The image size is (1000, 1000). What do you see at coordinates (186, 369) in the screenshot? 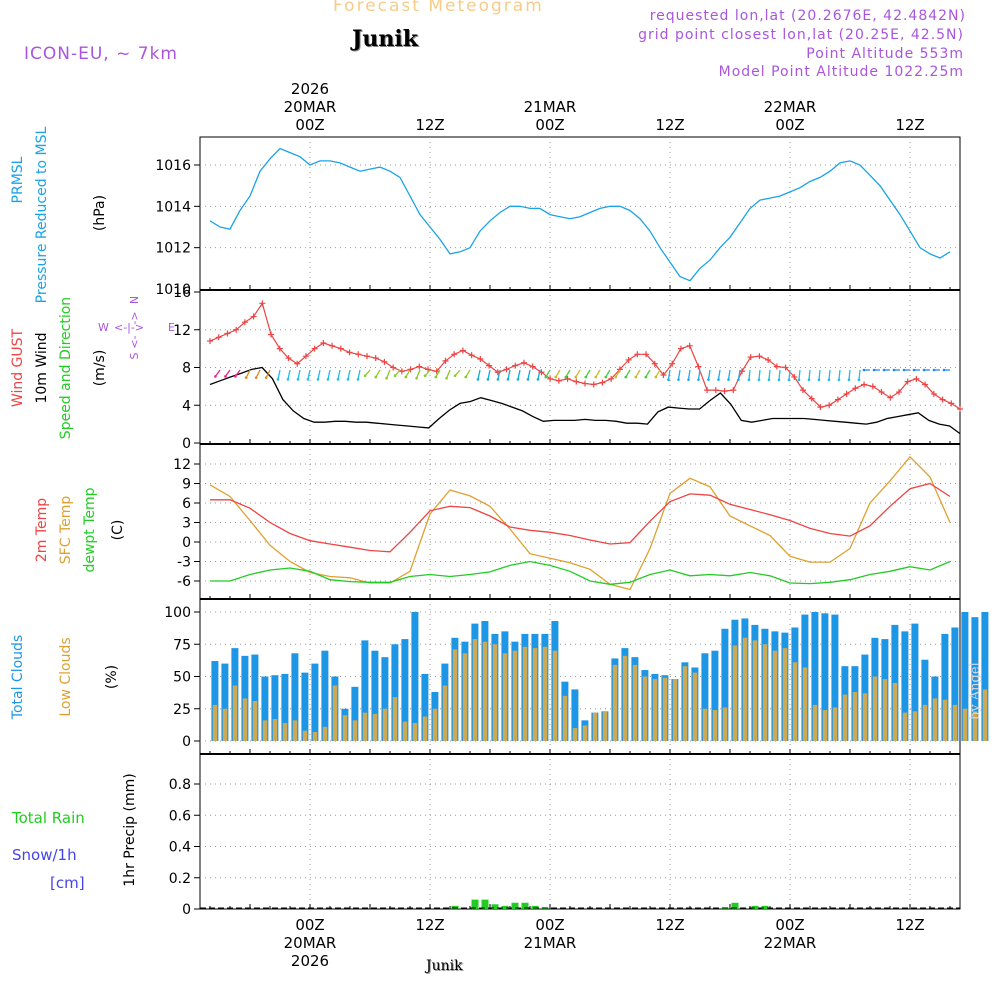
I see `y-tick-label: 8` at bounding box center [186, 369].